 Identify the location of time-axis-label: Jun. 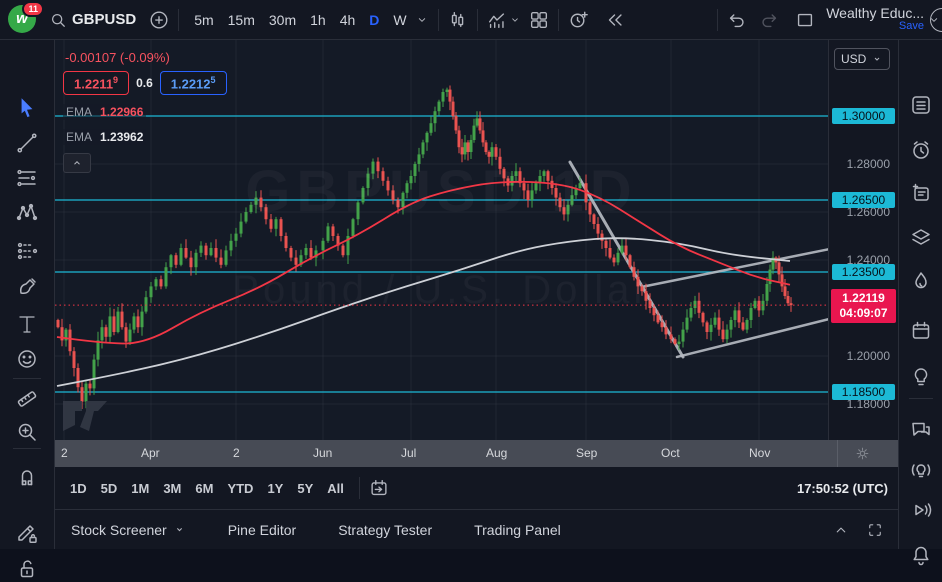
(323, 453).